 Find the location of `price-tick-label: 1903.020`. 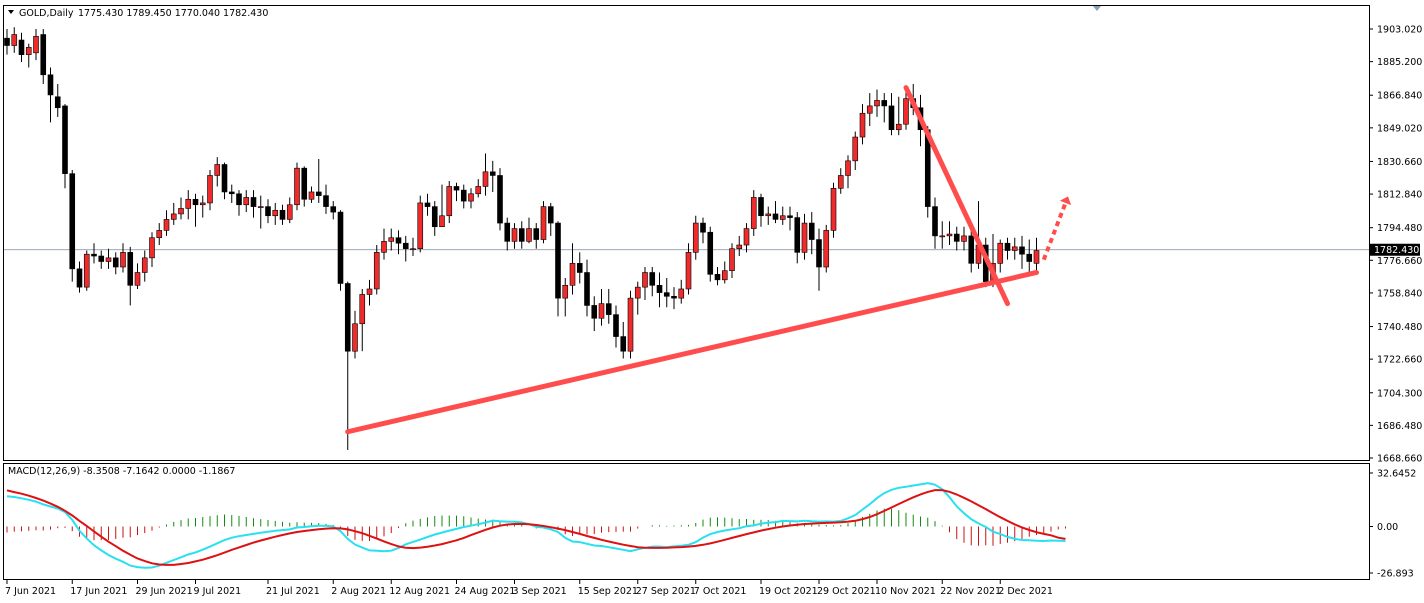

price-tick-label: 1903.020 is located at coordinates (1399, 30).